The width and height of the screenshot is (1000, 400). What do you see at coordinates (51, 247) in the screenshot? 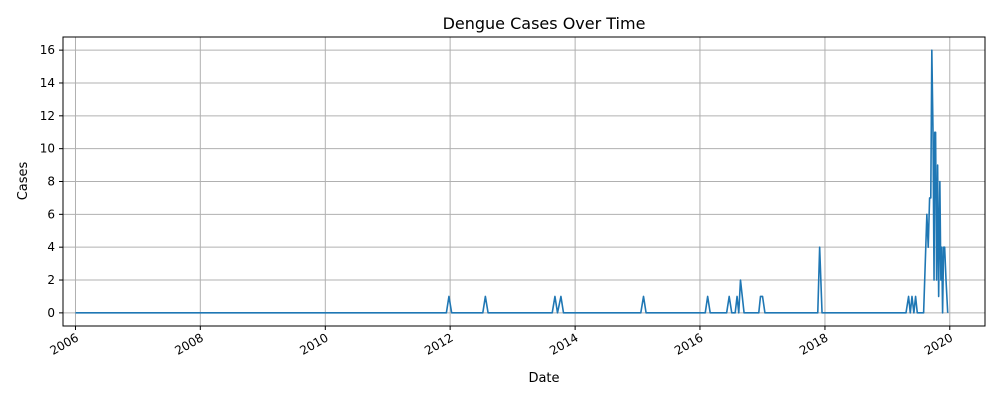
I see `y-tick-label-4: 4` at bounding box center [51, 247].